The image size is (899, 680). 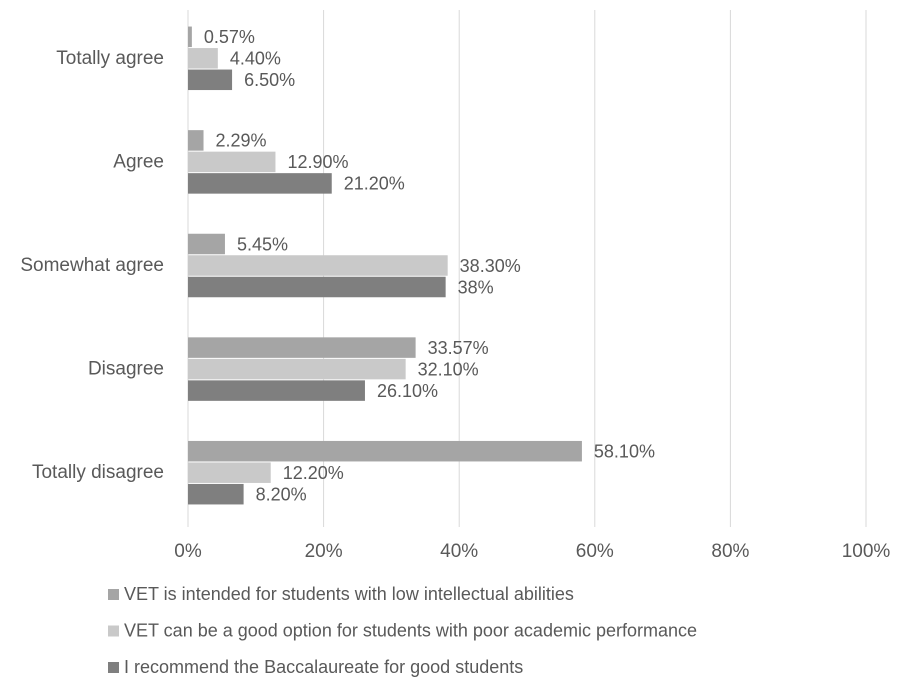 I want to click on x-tick-label: 40%, so click(x=459, y=551).